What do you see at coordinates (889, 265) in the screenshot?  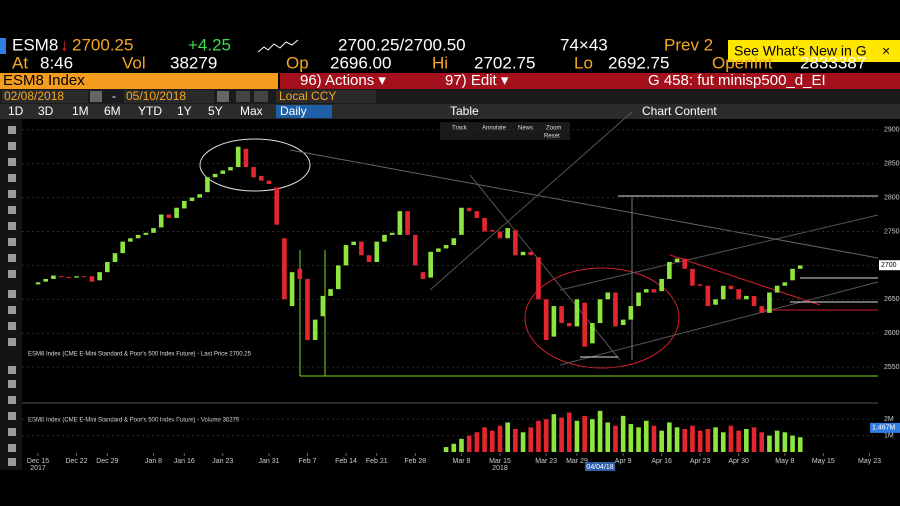 I see `last-price-label: 2700` at bounding box center [889, 265].